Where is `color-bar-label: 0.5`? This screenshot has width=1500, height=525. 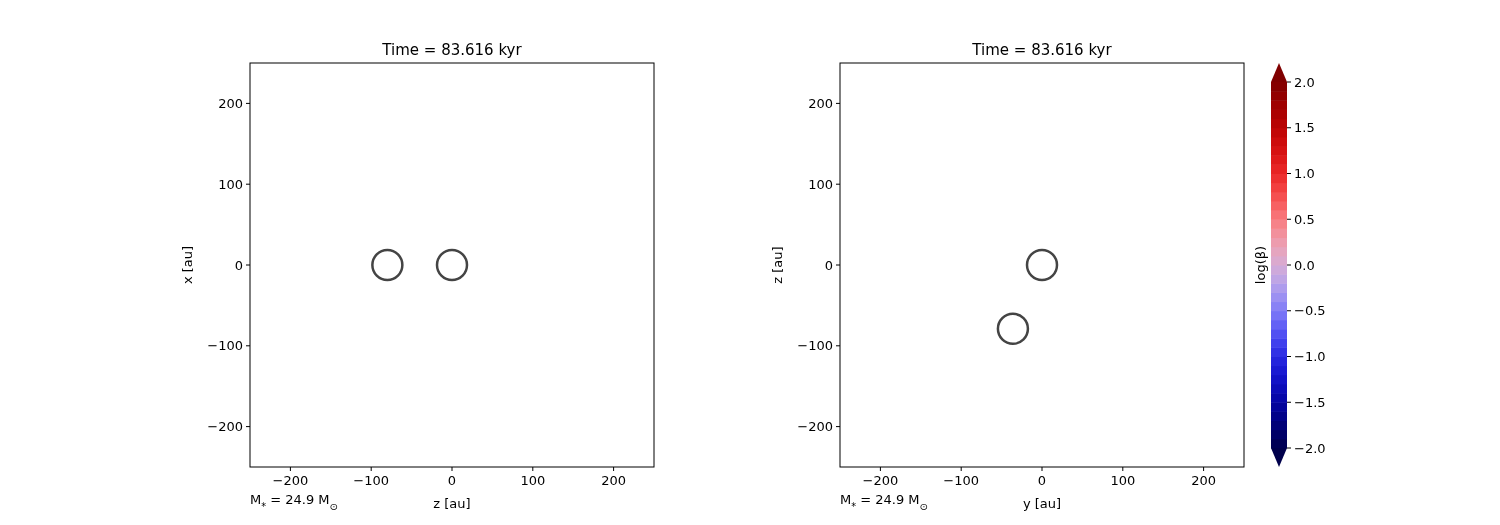 color-bar-label: 0.5 is located at coordinates (1304, 219).